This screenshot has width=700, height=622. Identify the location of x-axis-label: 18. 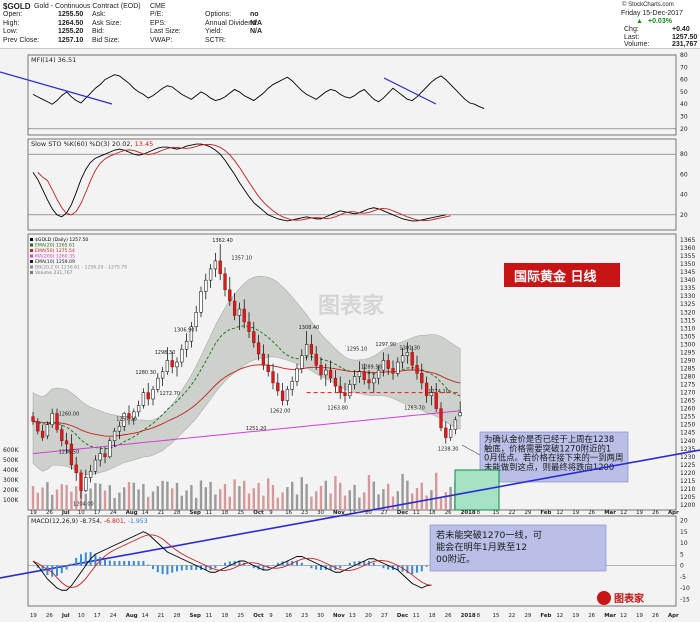
(224, 513).